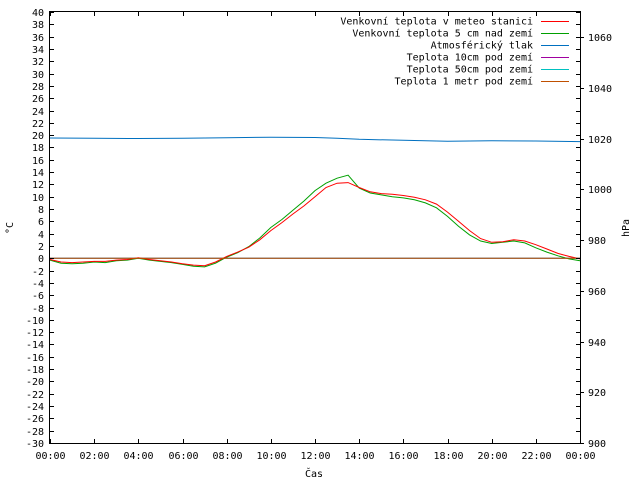 Image resolution: width=640 pixels, height=480 pixels. What do you see at coordinates (38, 50) in the screenshot?
I see `y-tick-label: 34` at bounding box center [38, 50].